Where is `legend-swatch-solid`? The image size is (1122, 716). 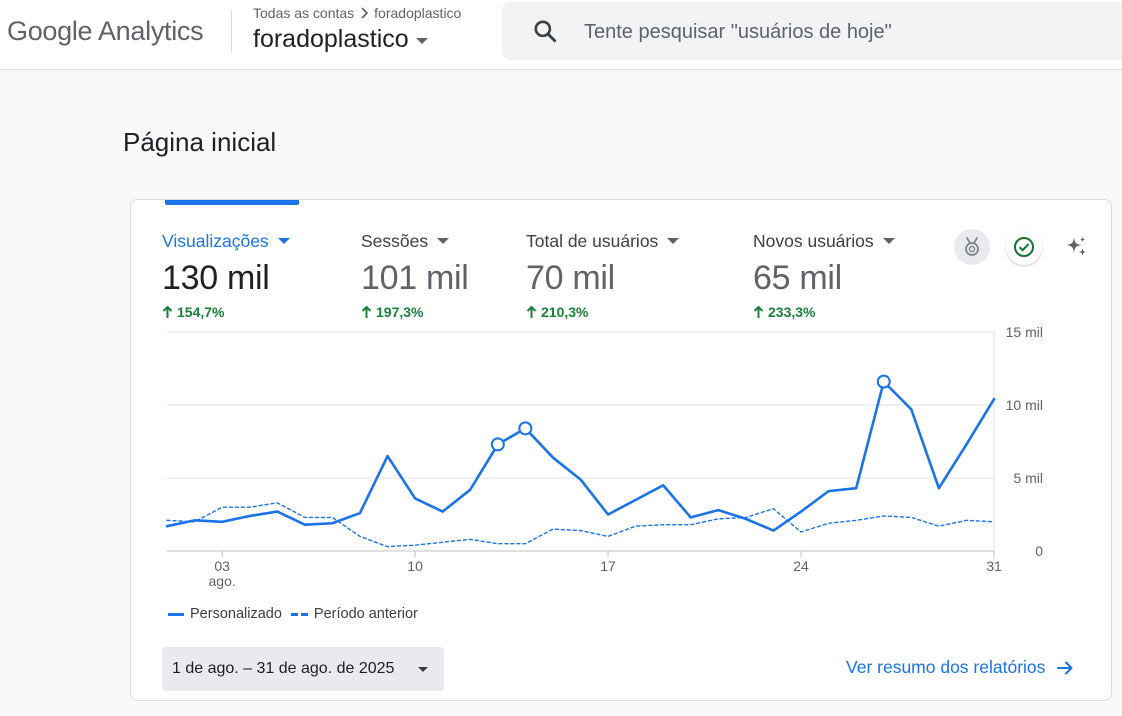 legend-swatch-solid is located at coordinates (176, 614).